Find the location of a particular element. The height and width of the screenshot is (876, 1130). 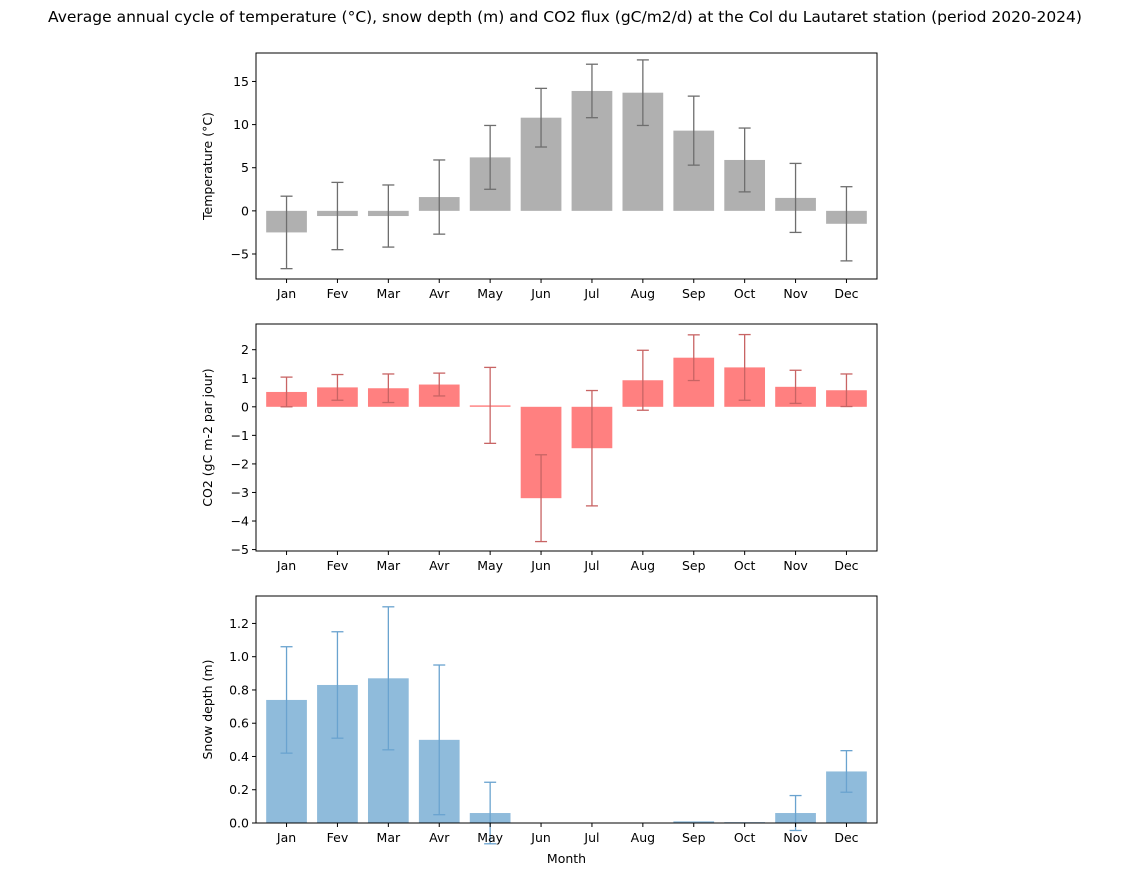

y-tick-label: −3 is located at coordinates (240, 492).